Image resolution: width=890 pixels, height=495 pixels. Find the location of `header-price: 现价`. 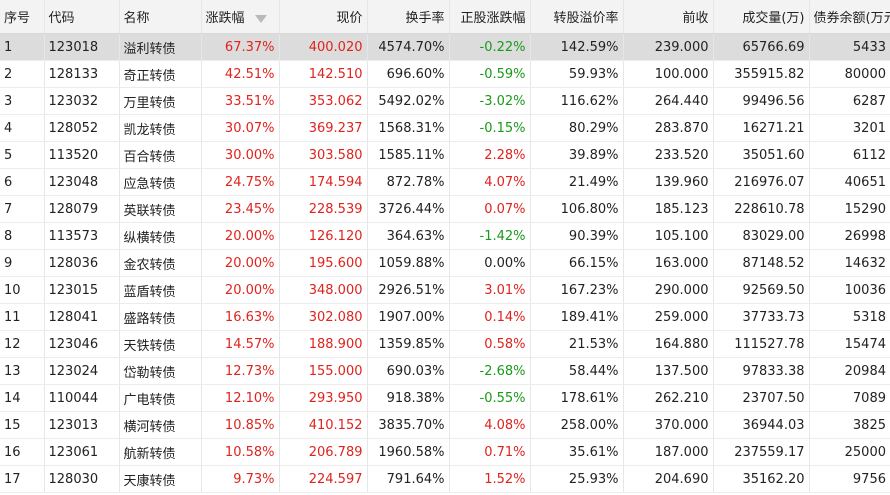

header-price: 现价 is located at coordinates (323, 17).